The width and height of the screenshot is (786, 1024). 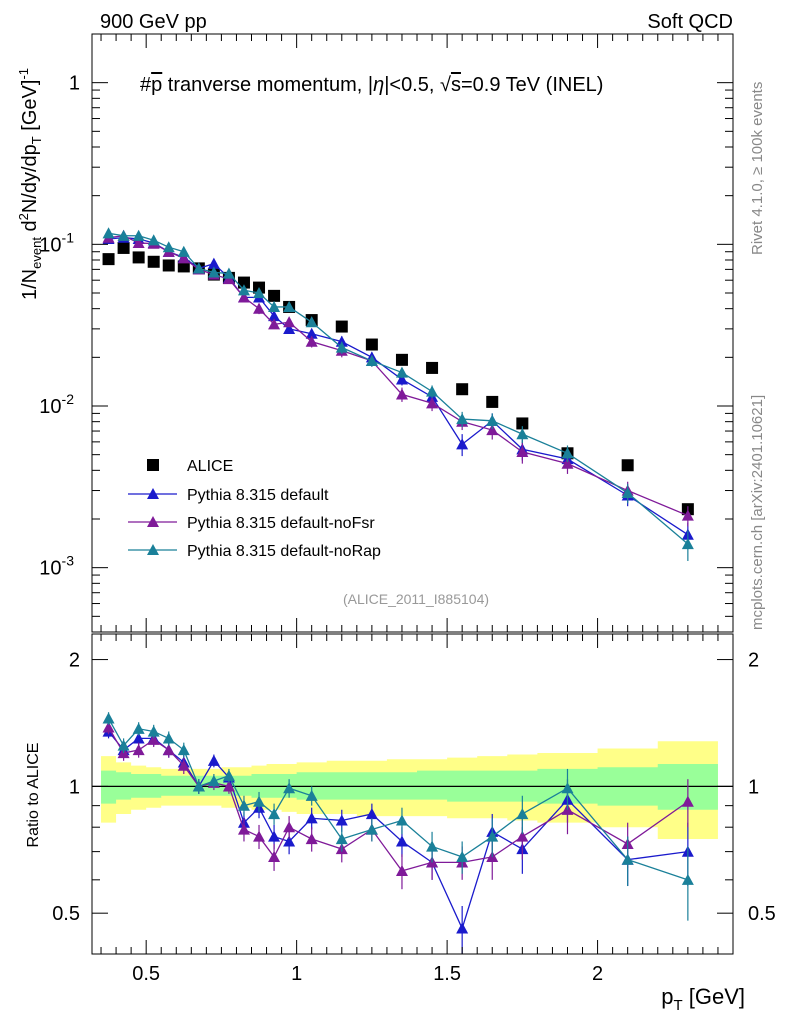 What do you see at coordinates (153, 493) in the screenshot?
I see `legend-marker-default` at bounding box center [153, 493].